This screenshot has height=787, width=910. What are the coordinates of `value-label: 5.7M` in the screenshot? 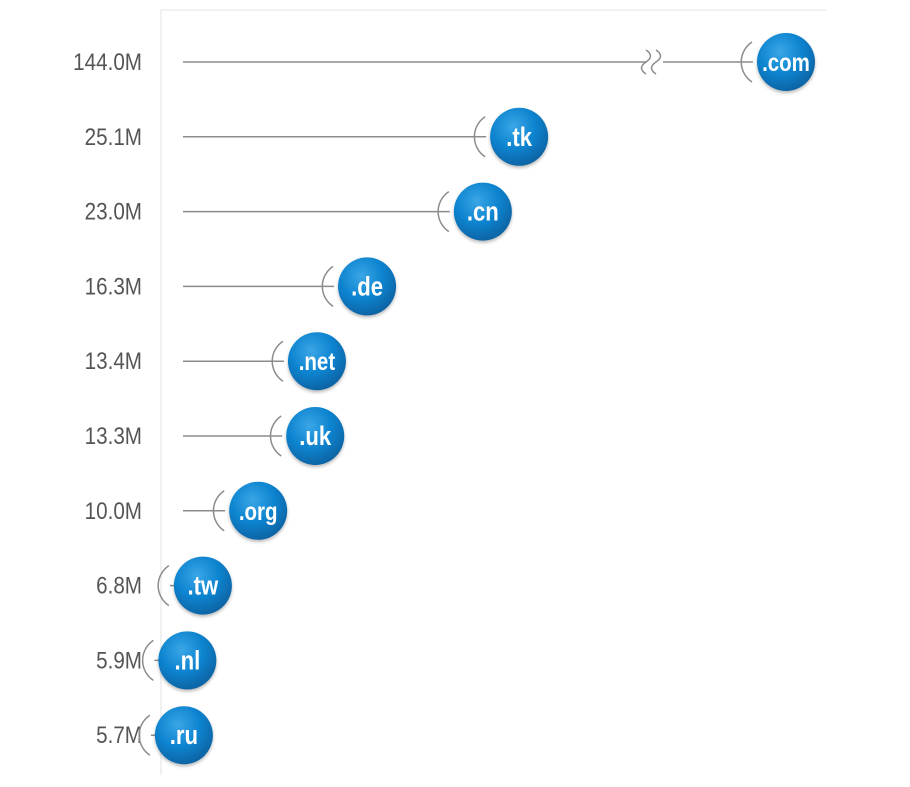 It's located at (119, 735).